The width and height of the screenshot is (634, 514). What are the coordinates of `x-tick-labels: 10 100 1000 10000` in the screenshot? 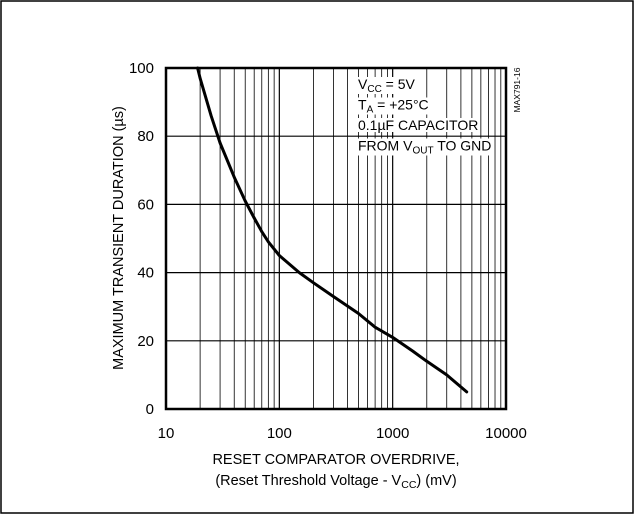 It's located at (342, 433).